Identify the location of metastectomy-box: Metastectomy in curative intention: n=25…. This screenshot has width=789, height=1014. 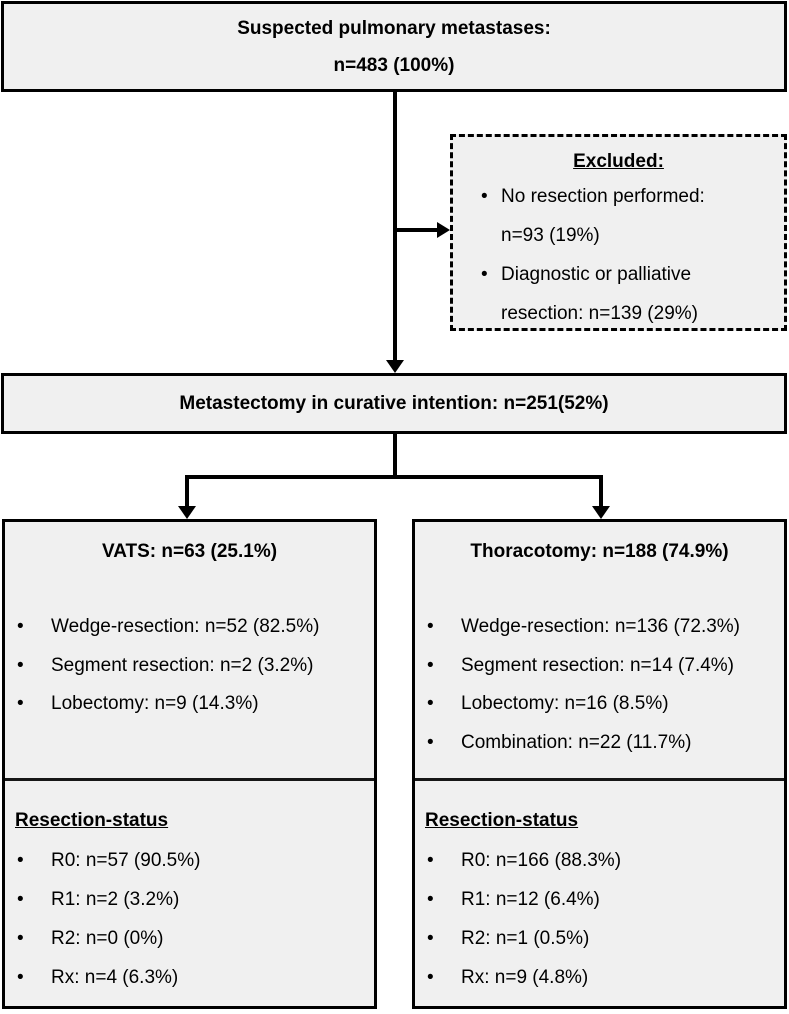
(394, 403).